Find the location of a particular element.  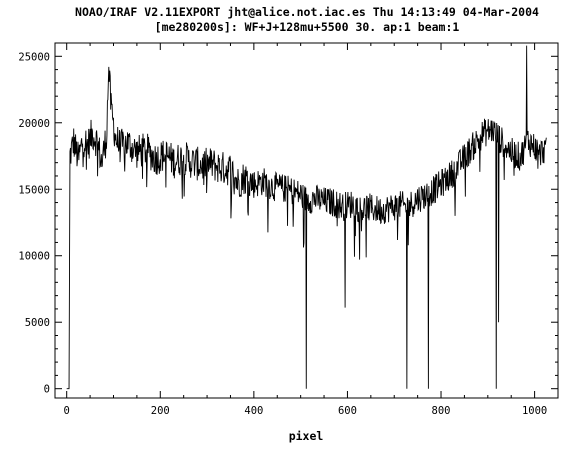

x-tick-label: 400 is located at coordinates (253, 411).